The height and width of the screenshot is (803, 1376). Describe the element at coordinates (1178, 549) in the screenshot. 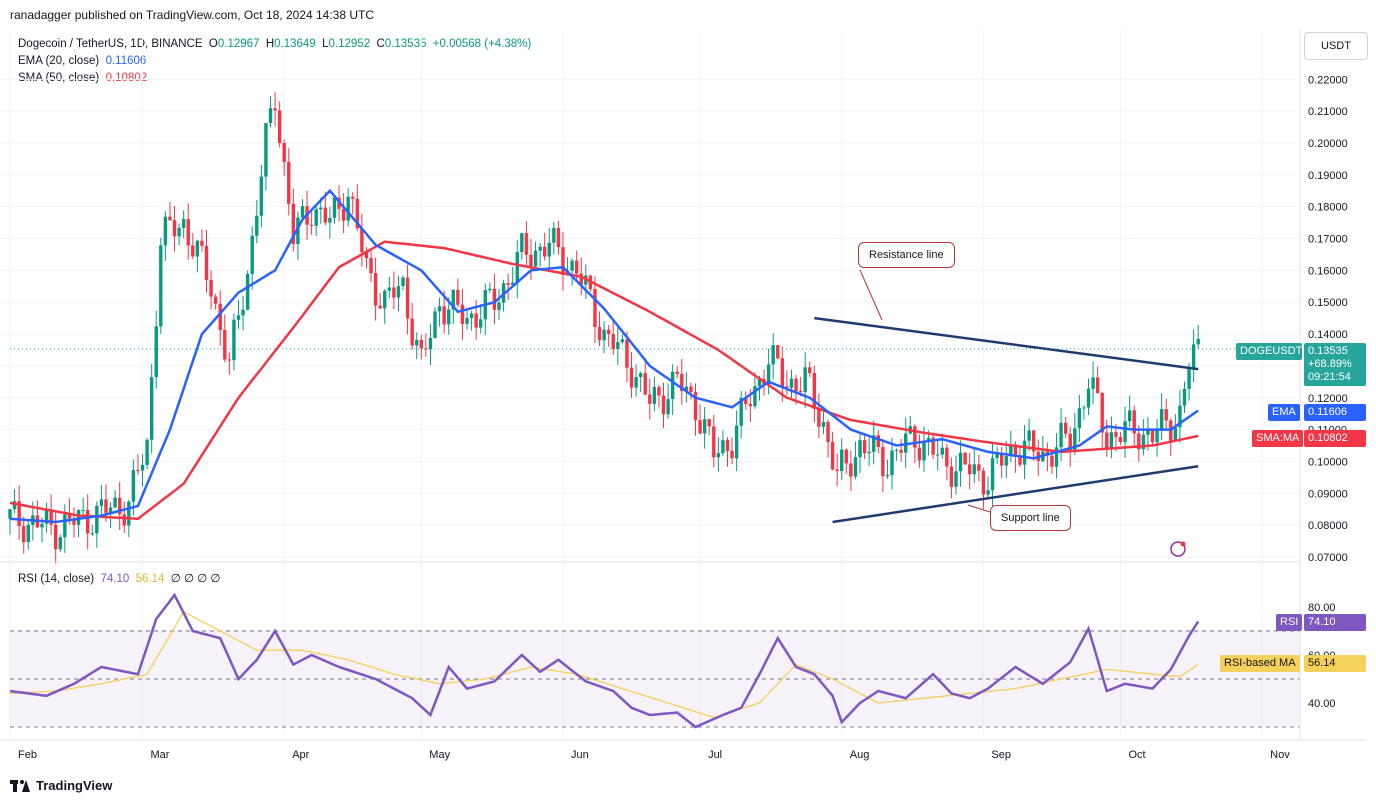

I see `alert-icon` at that location.